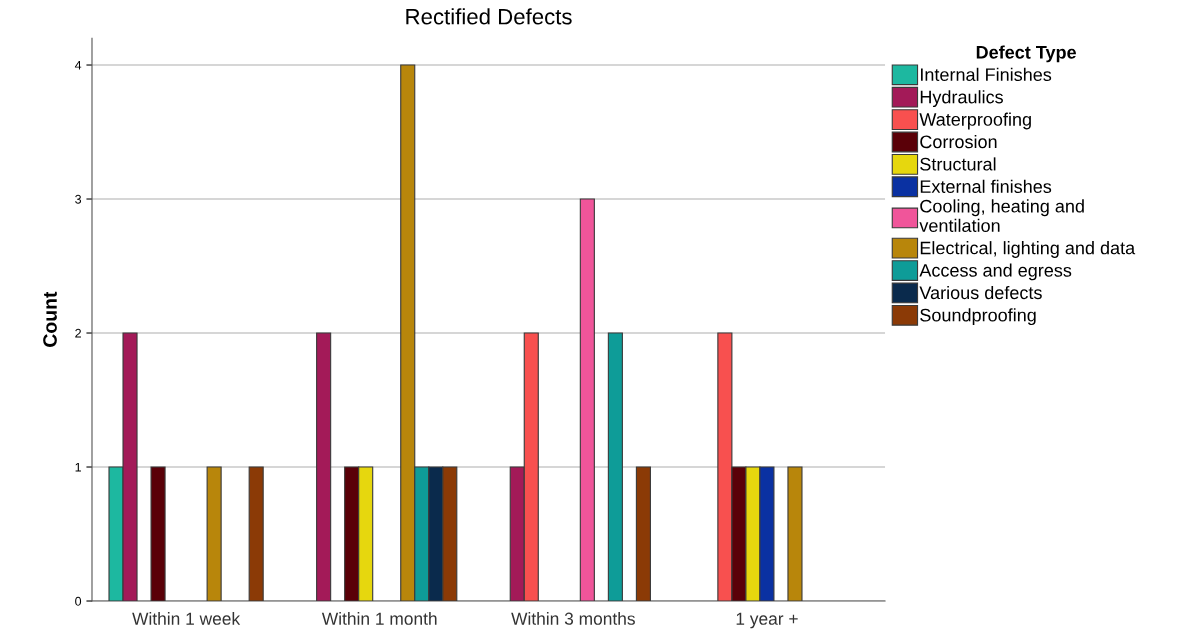 The height and width of the screenshot is (637, 1184). What do you see at coordinates (978, 317) in the screenshot?
I see `legend-label: Soundproofing` at bounding box center [978, 317].